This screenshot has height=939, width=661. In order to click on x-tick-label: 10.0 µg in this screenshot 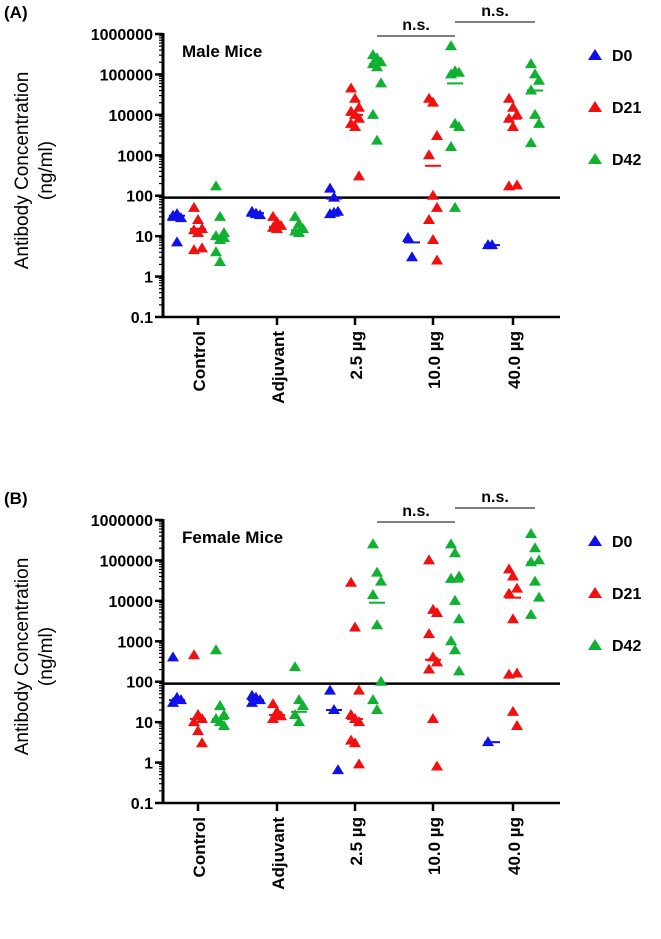, I will do `click(434, 846)`.